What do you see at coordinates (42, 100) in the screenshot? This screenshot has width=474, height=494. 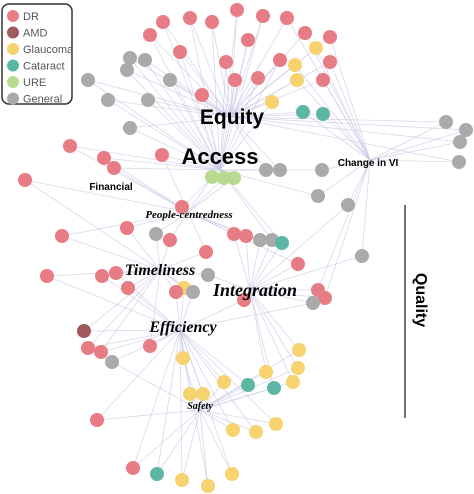 I see `legend-label: General` at bounding box center [42, 100].